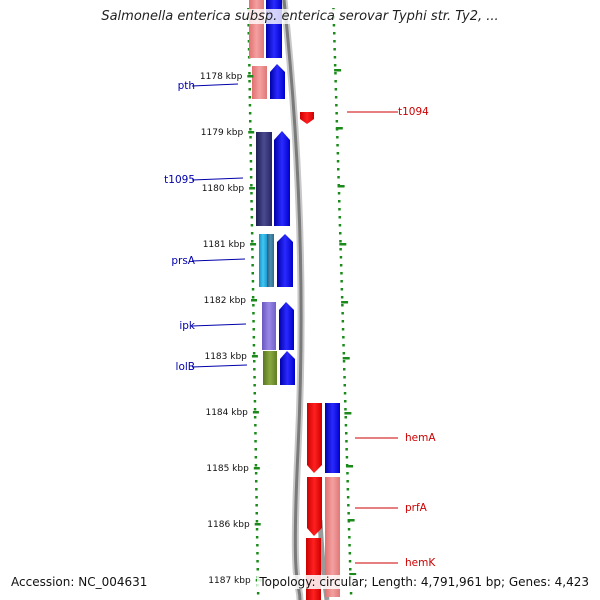 Image resolution: width=600 pixels, height=600 pixels. I want to click on svg-text: pth, so click(186, 86).